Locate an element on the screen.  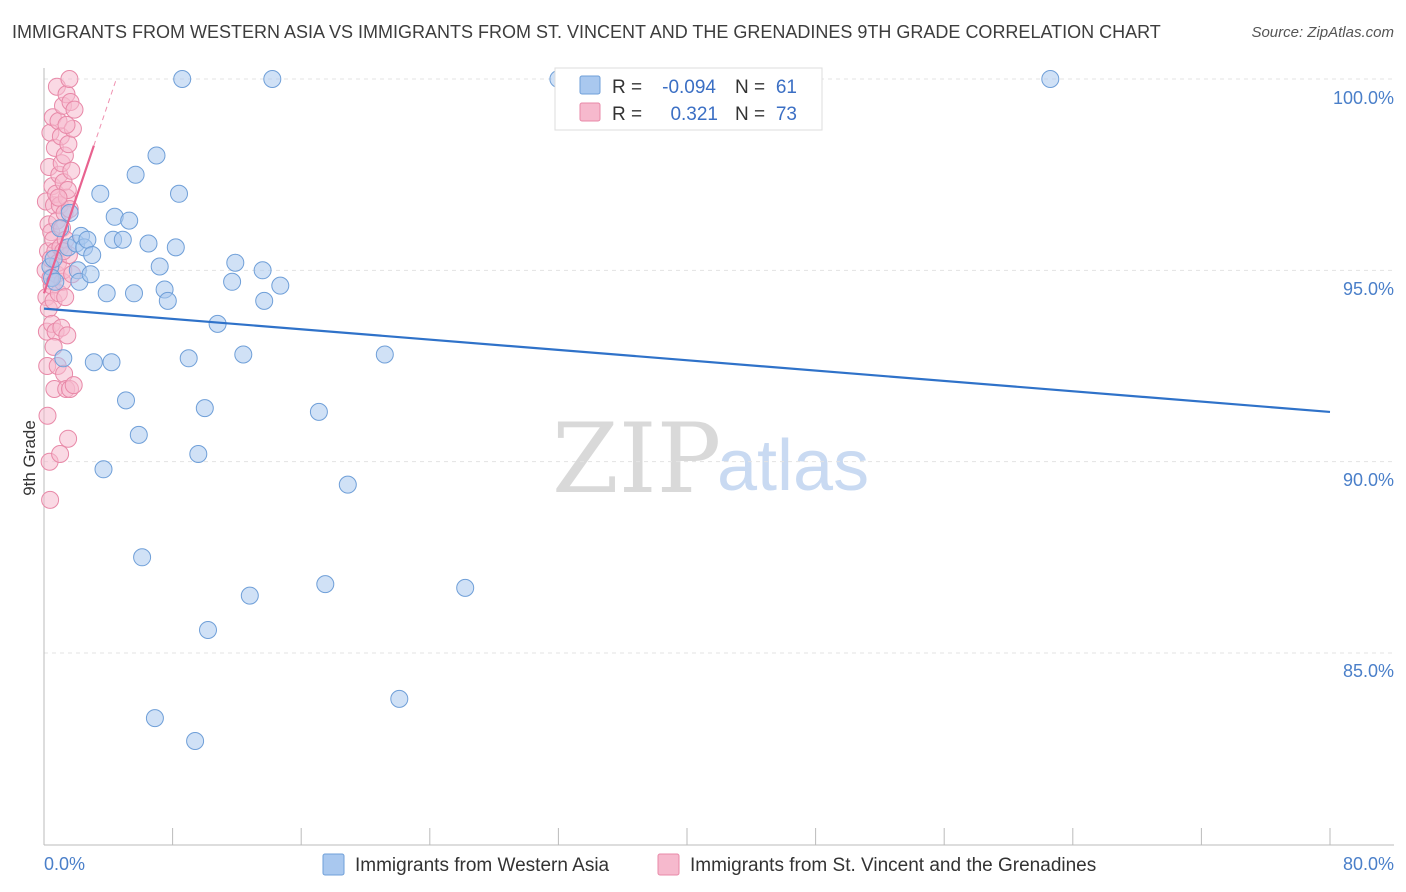
source-label: Source: ZipAtlas.com is located at coordinates (1322, 32).